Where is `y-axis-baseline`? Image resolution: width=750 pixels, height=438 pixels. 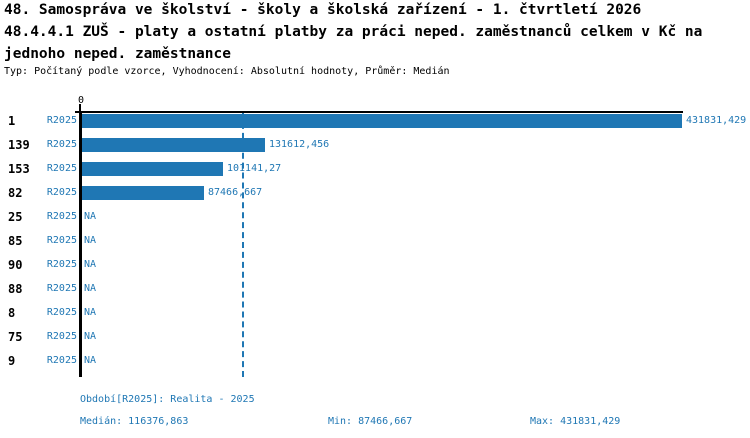 y-axis-baseline is located at coordinates (80, 244).